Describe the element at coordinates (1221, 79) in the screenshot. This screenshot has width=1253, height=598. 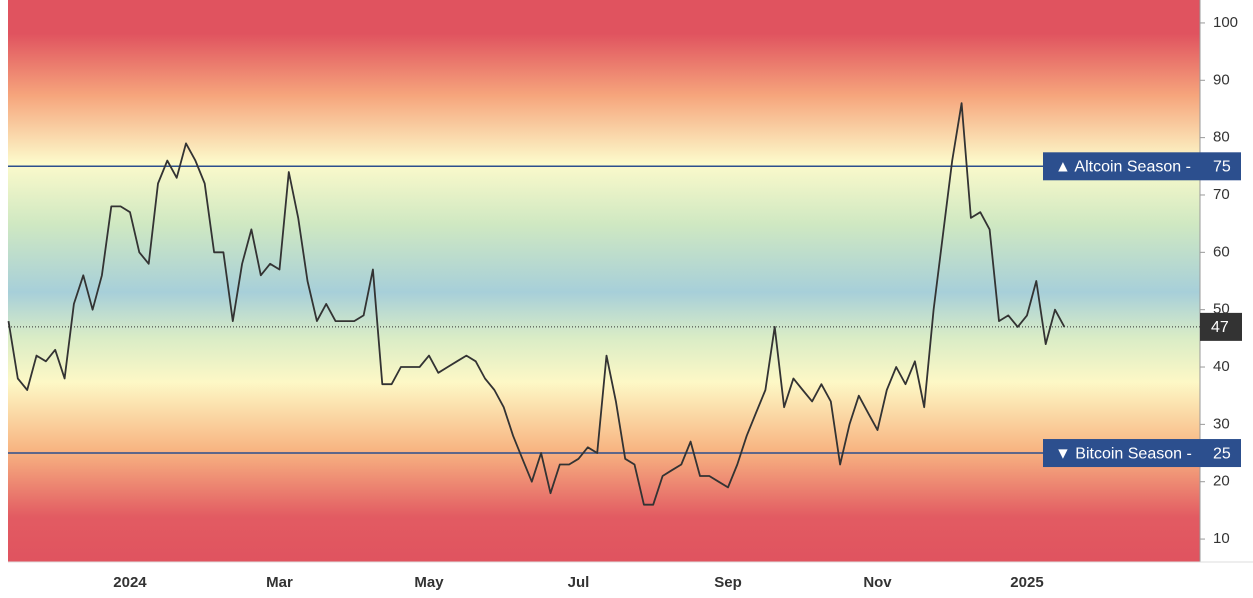
I see `y-tick-label: 90` at that location.